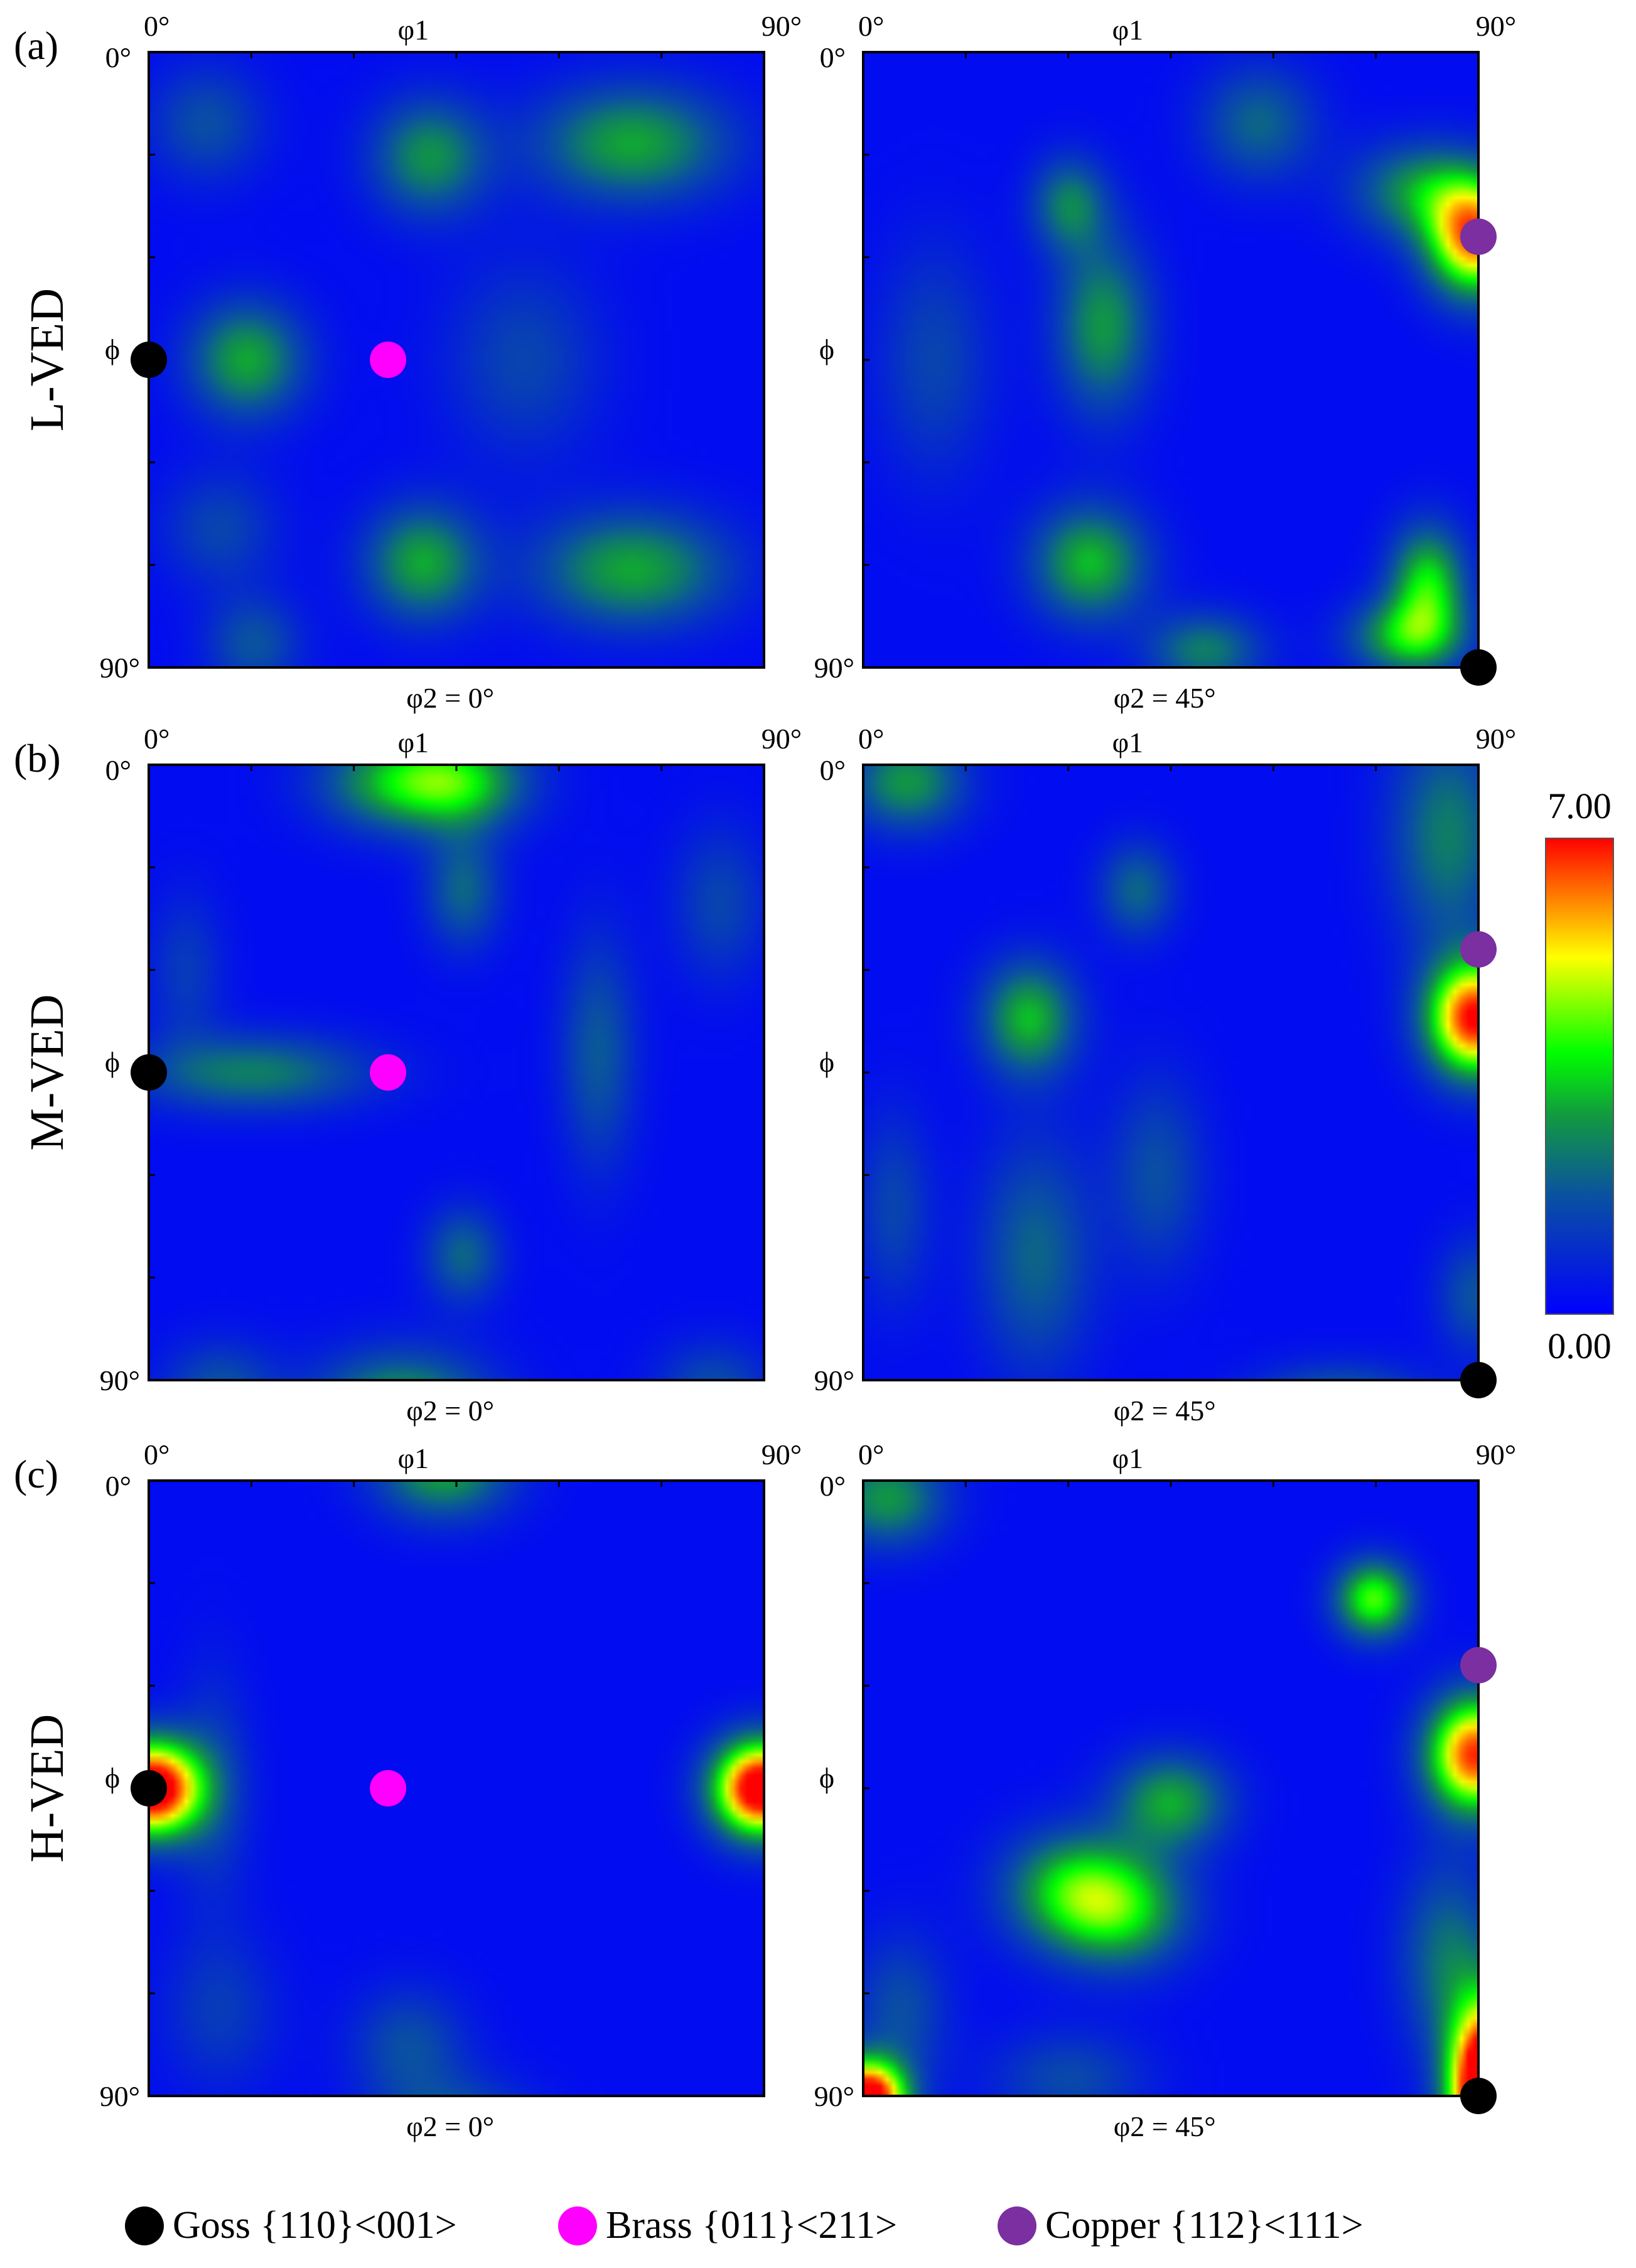  What do you see at coordinates (47, 1072) in the screenshot?
I see `row-label: M-VED` at bounding box center [47, 1072].